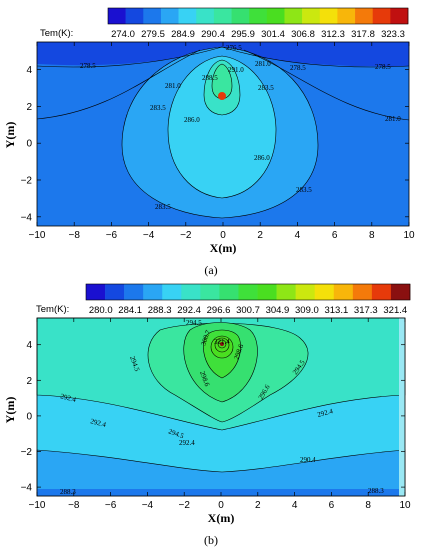 The image size is (422, 550). I want to click on y-axis-label-b: Y(m), so click(10, 410).